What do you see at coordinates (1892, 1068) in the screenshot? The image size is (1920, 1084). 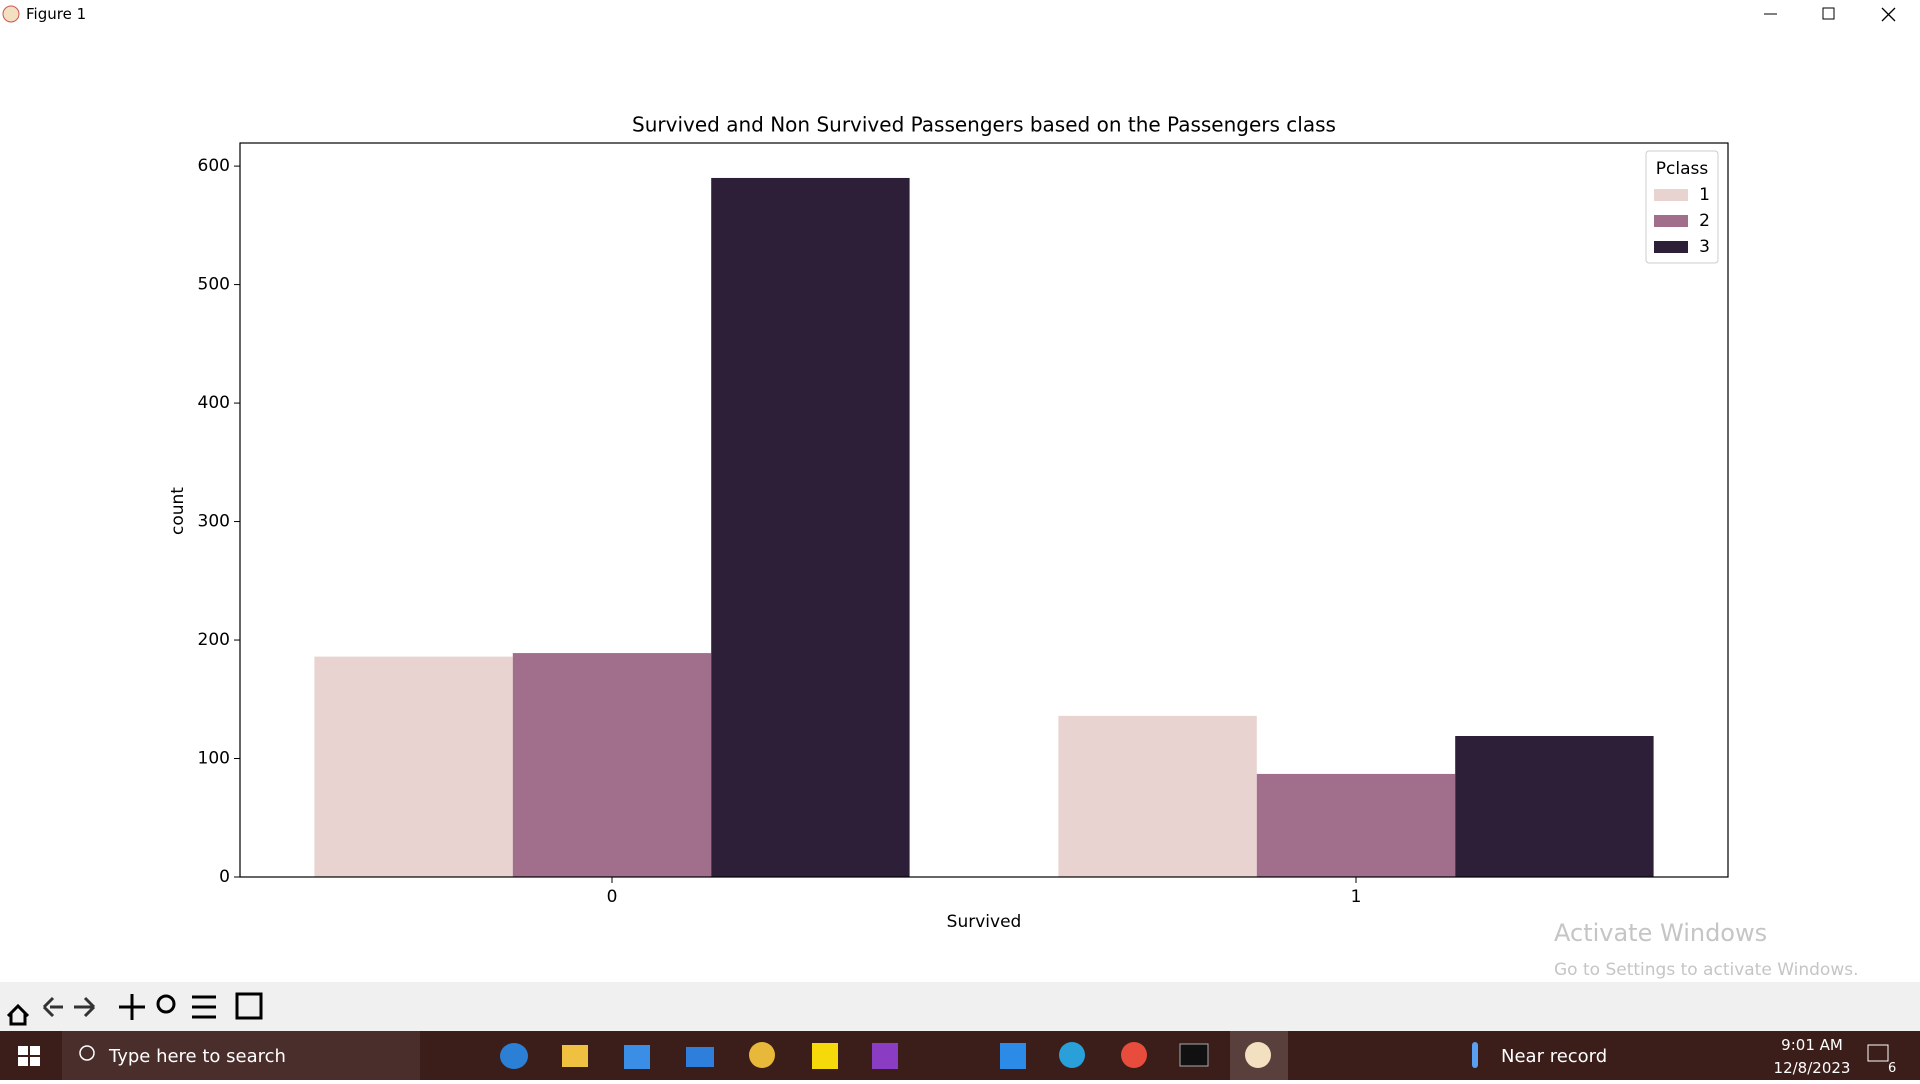 I see `notification-count: 6` at bounding box center [1892, 1068].